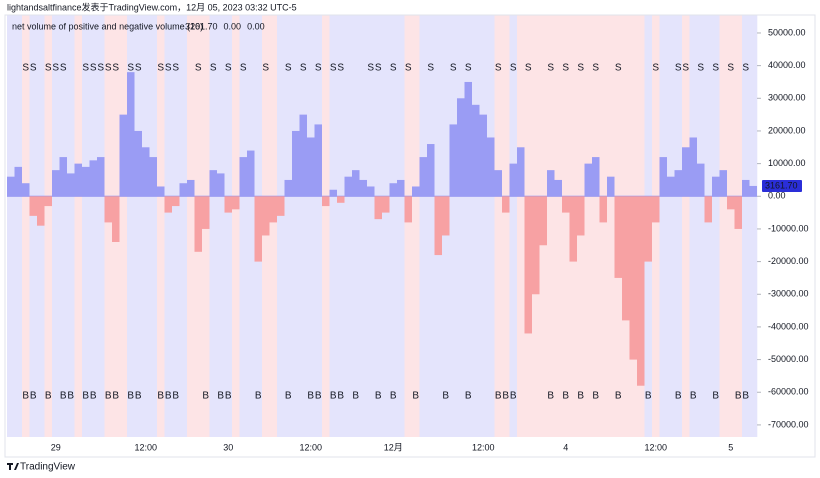 The width and height of the screenshot is (820, 478). I want to click on y-tick-label: 0.00, so click(777, 196).